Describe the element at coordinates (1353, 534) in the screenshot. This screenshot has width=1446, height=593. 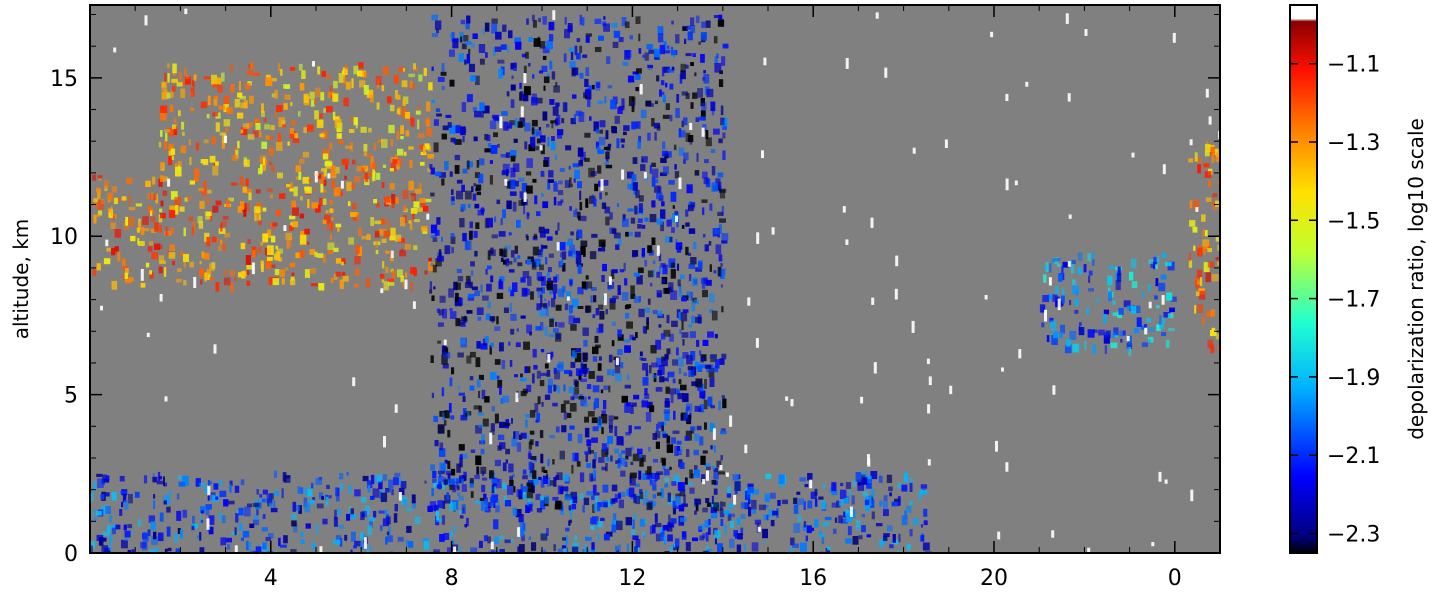
I see `colorbar-tick-label: −2.3` at that location.